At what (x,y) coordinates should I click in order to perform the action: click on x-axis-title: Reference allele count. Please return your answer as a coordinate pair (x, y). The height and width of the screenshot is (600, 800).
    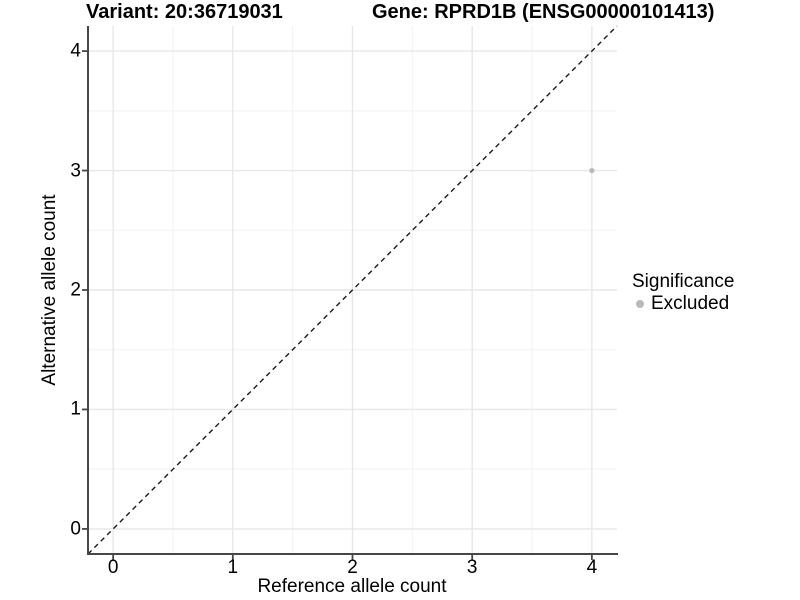
    Looking at the image, I should click on (352, 586).